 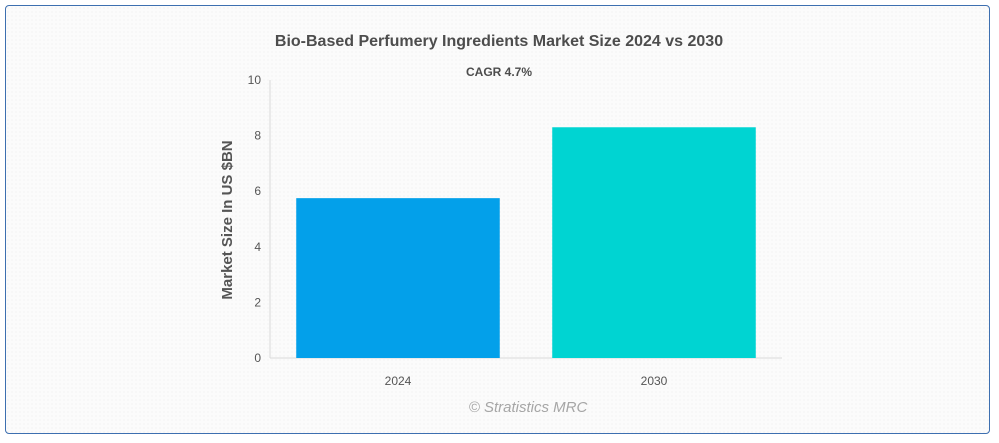 What do you see at coordinates (257, 358) in the screenshot?
I see `y-tick-label: 0` at bounding box center [257, 358].